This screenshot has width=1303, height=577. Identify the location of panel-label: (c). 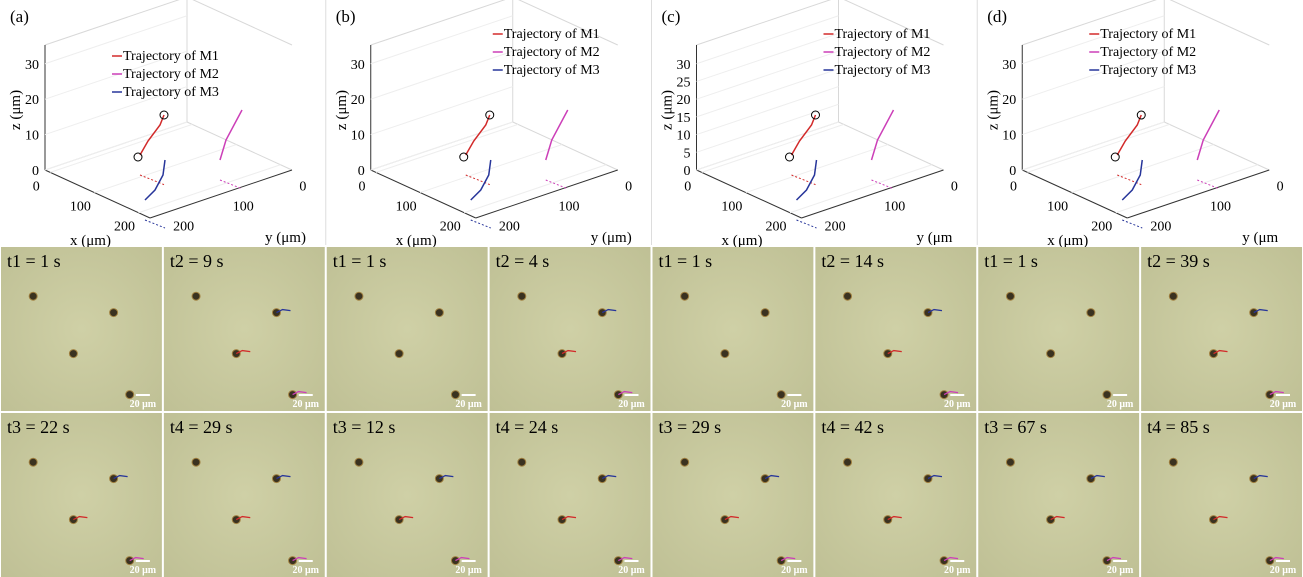
(671, 16).